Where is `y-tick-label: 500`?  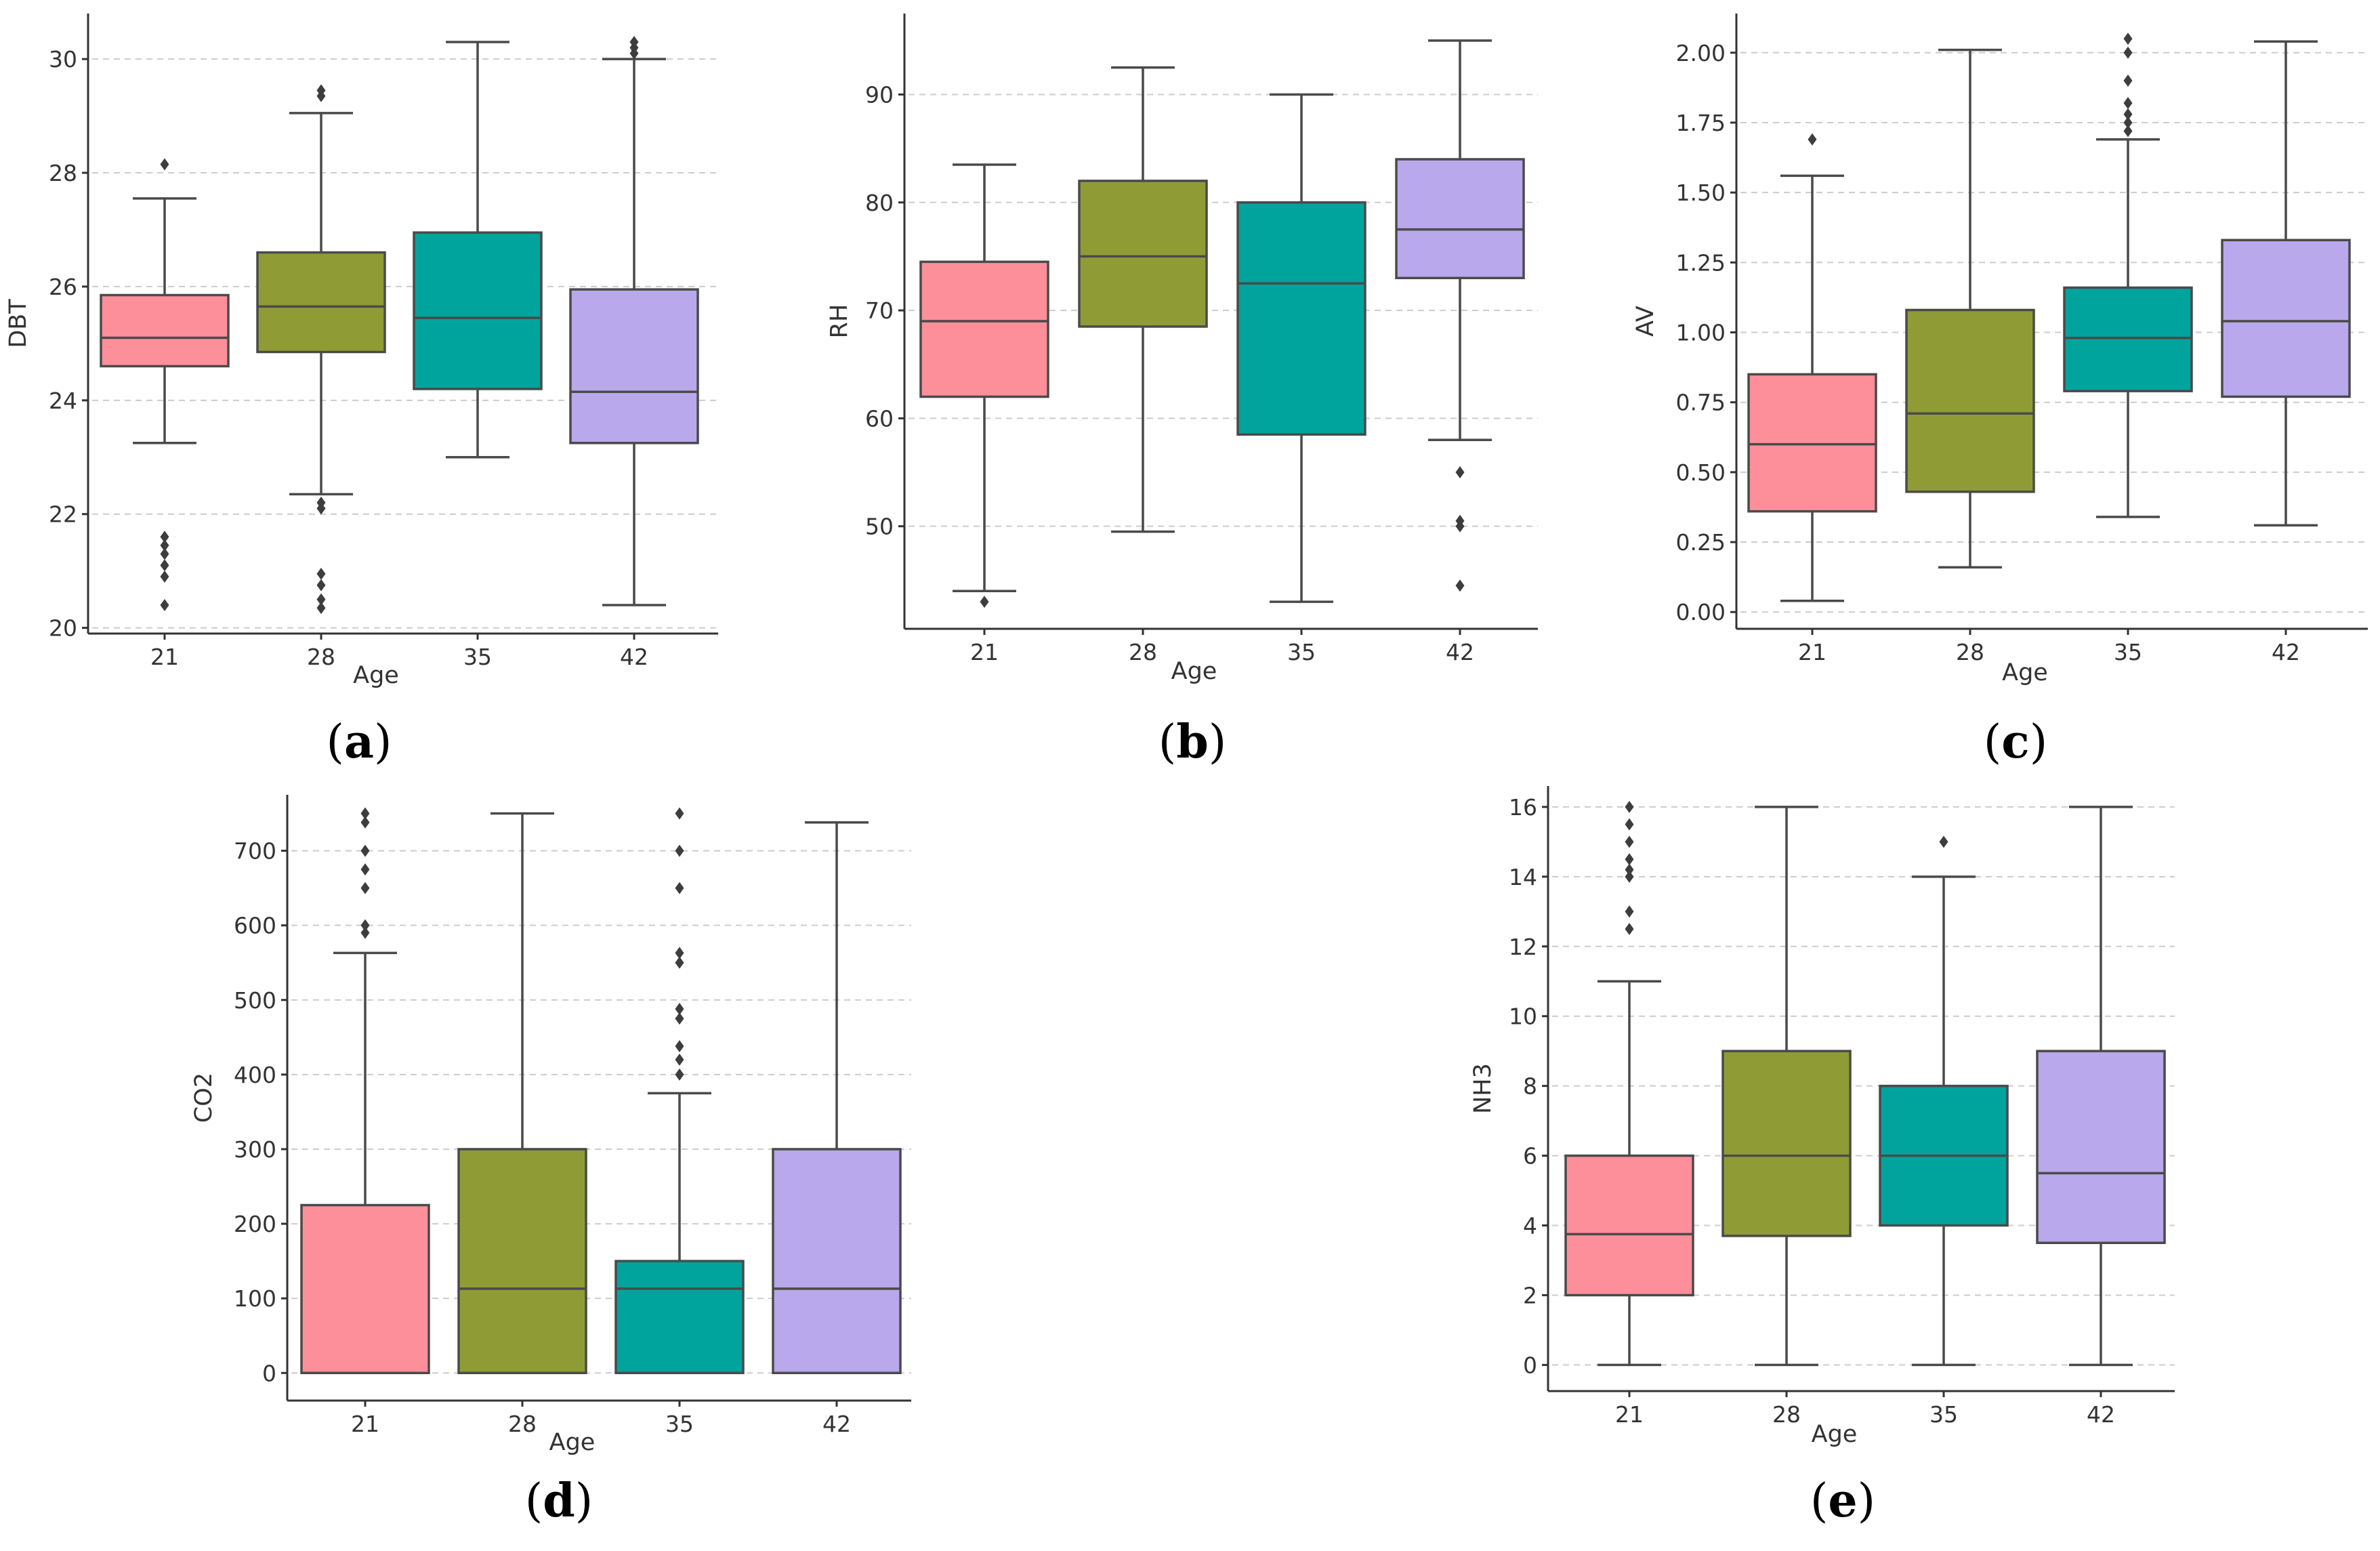 y-tick-label: 500 is located at coordinates (255, 1000).